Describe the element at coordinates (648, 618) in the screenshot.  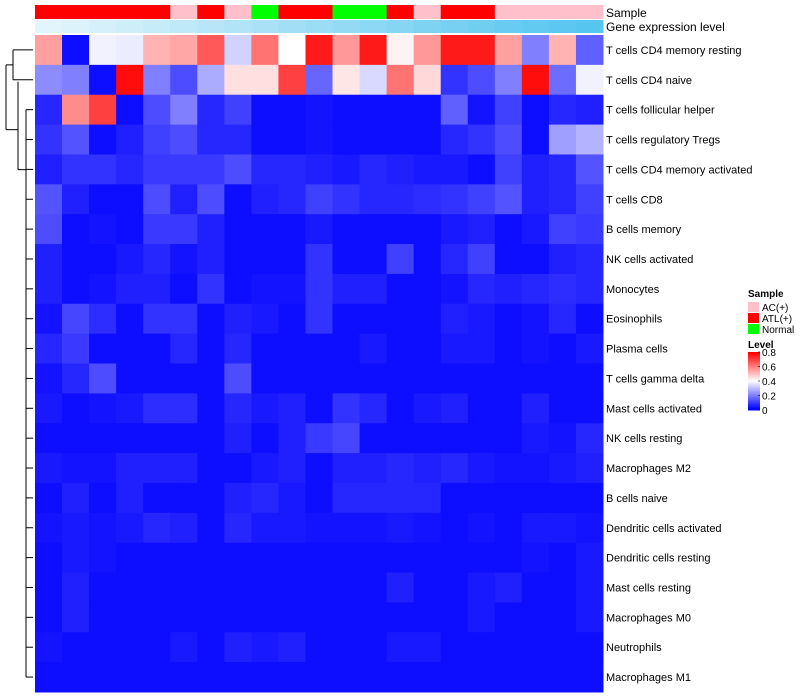
I see `row-label: Macrophages M0` at that location.